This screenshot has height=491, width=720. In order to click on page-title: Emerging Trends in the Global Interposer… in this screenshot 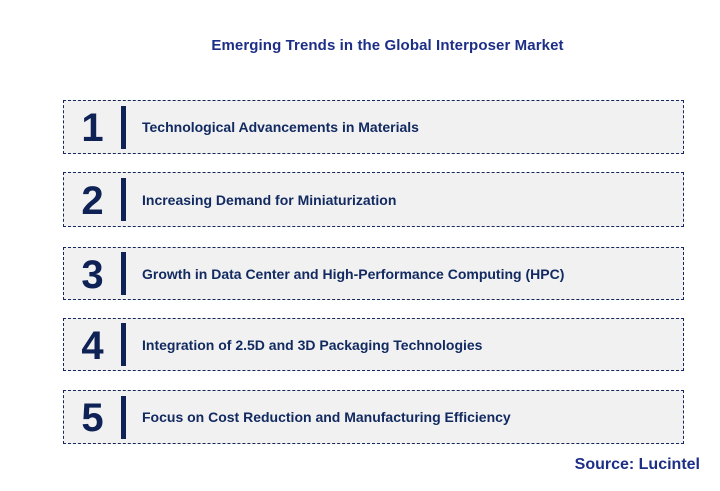, I will do `click(387, 45)`.